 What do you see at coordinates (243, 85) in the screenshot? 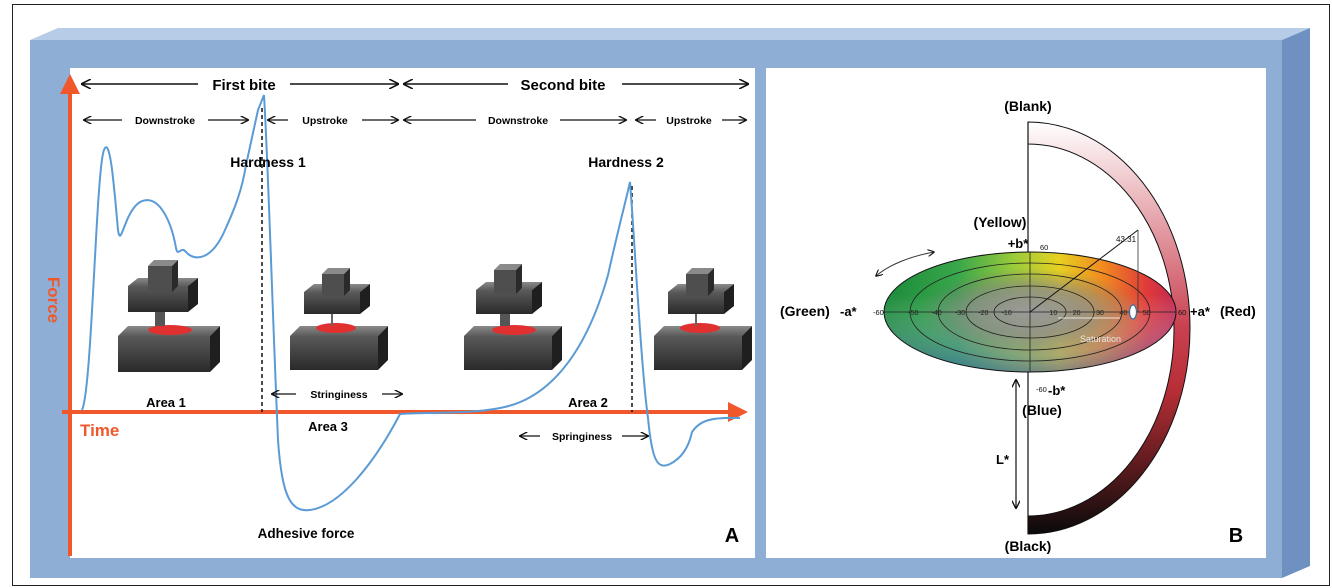
I see `first-bite-label: First bite` at bounding box center [243, 85].